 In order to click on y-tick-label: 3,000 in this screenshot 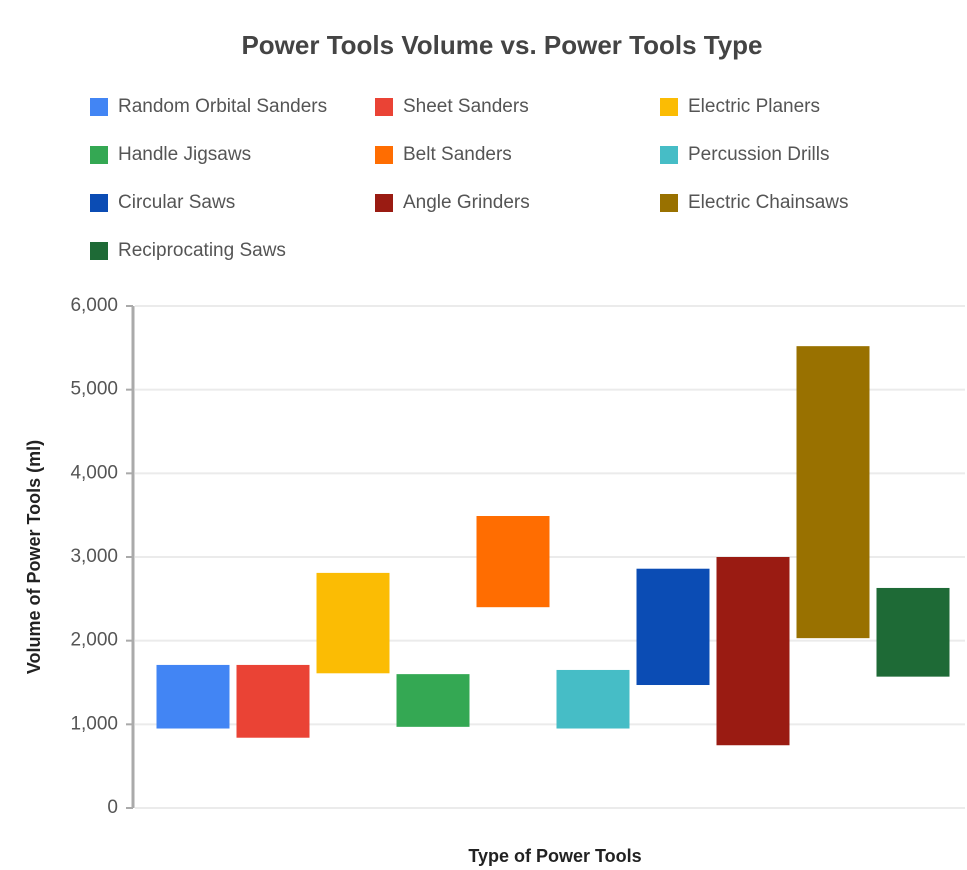, I will do `click(94, 556)`.